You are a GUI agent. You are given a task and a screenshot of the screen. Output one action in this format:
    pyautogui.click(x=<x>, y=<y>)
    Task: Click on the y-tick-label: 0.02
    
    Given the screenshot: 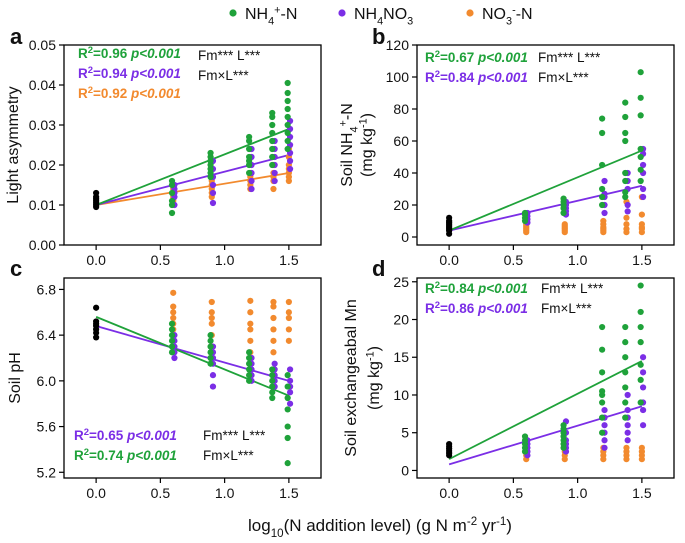 What is the action you would take?
    pyautogui.click(x=42, y=165)
    